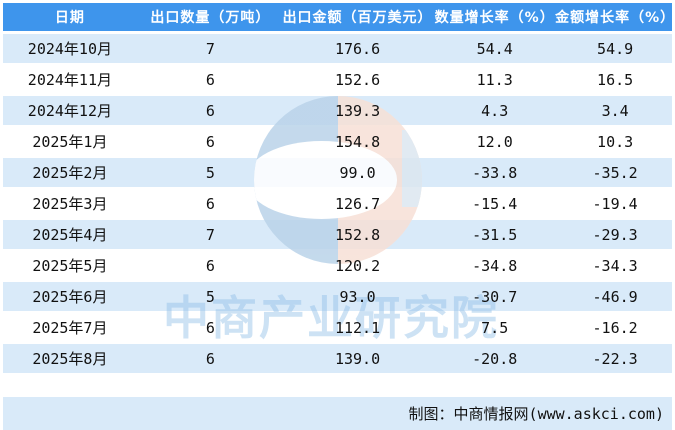 The height and width of the screenshot is (430, 675). I want to click on cell-value: 139.0, so click(357, 358).